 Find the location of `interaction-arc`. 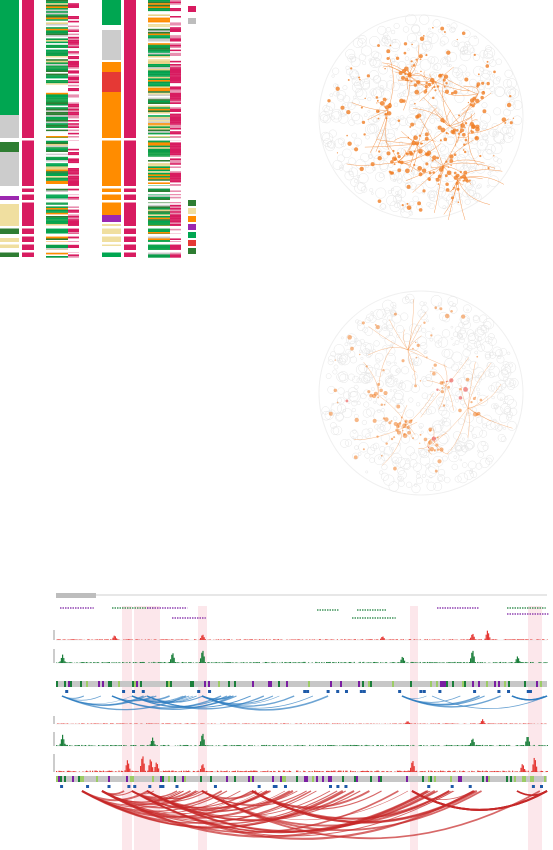

interaction-arc is located at coordinates (248, 701).